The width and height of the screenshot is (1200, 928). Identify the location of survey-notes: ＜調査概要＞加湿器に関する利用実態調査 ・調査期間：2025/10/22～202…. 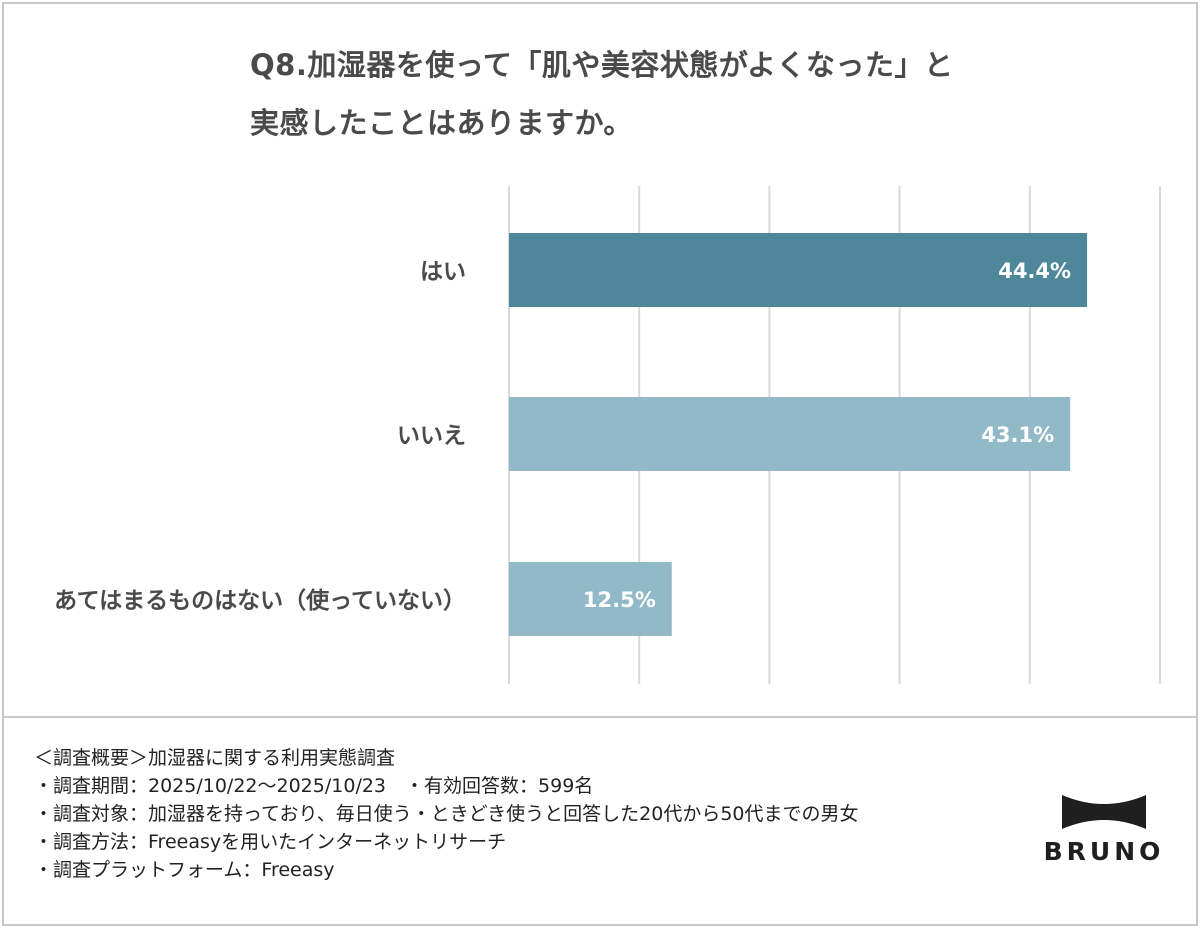
(446, 814).